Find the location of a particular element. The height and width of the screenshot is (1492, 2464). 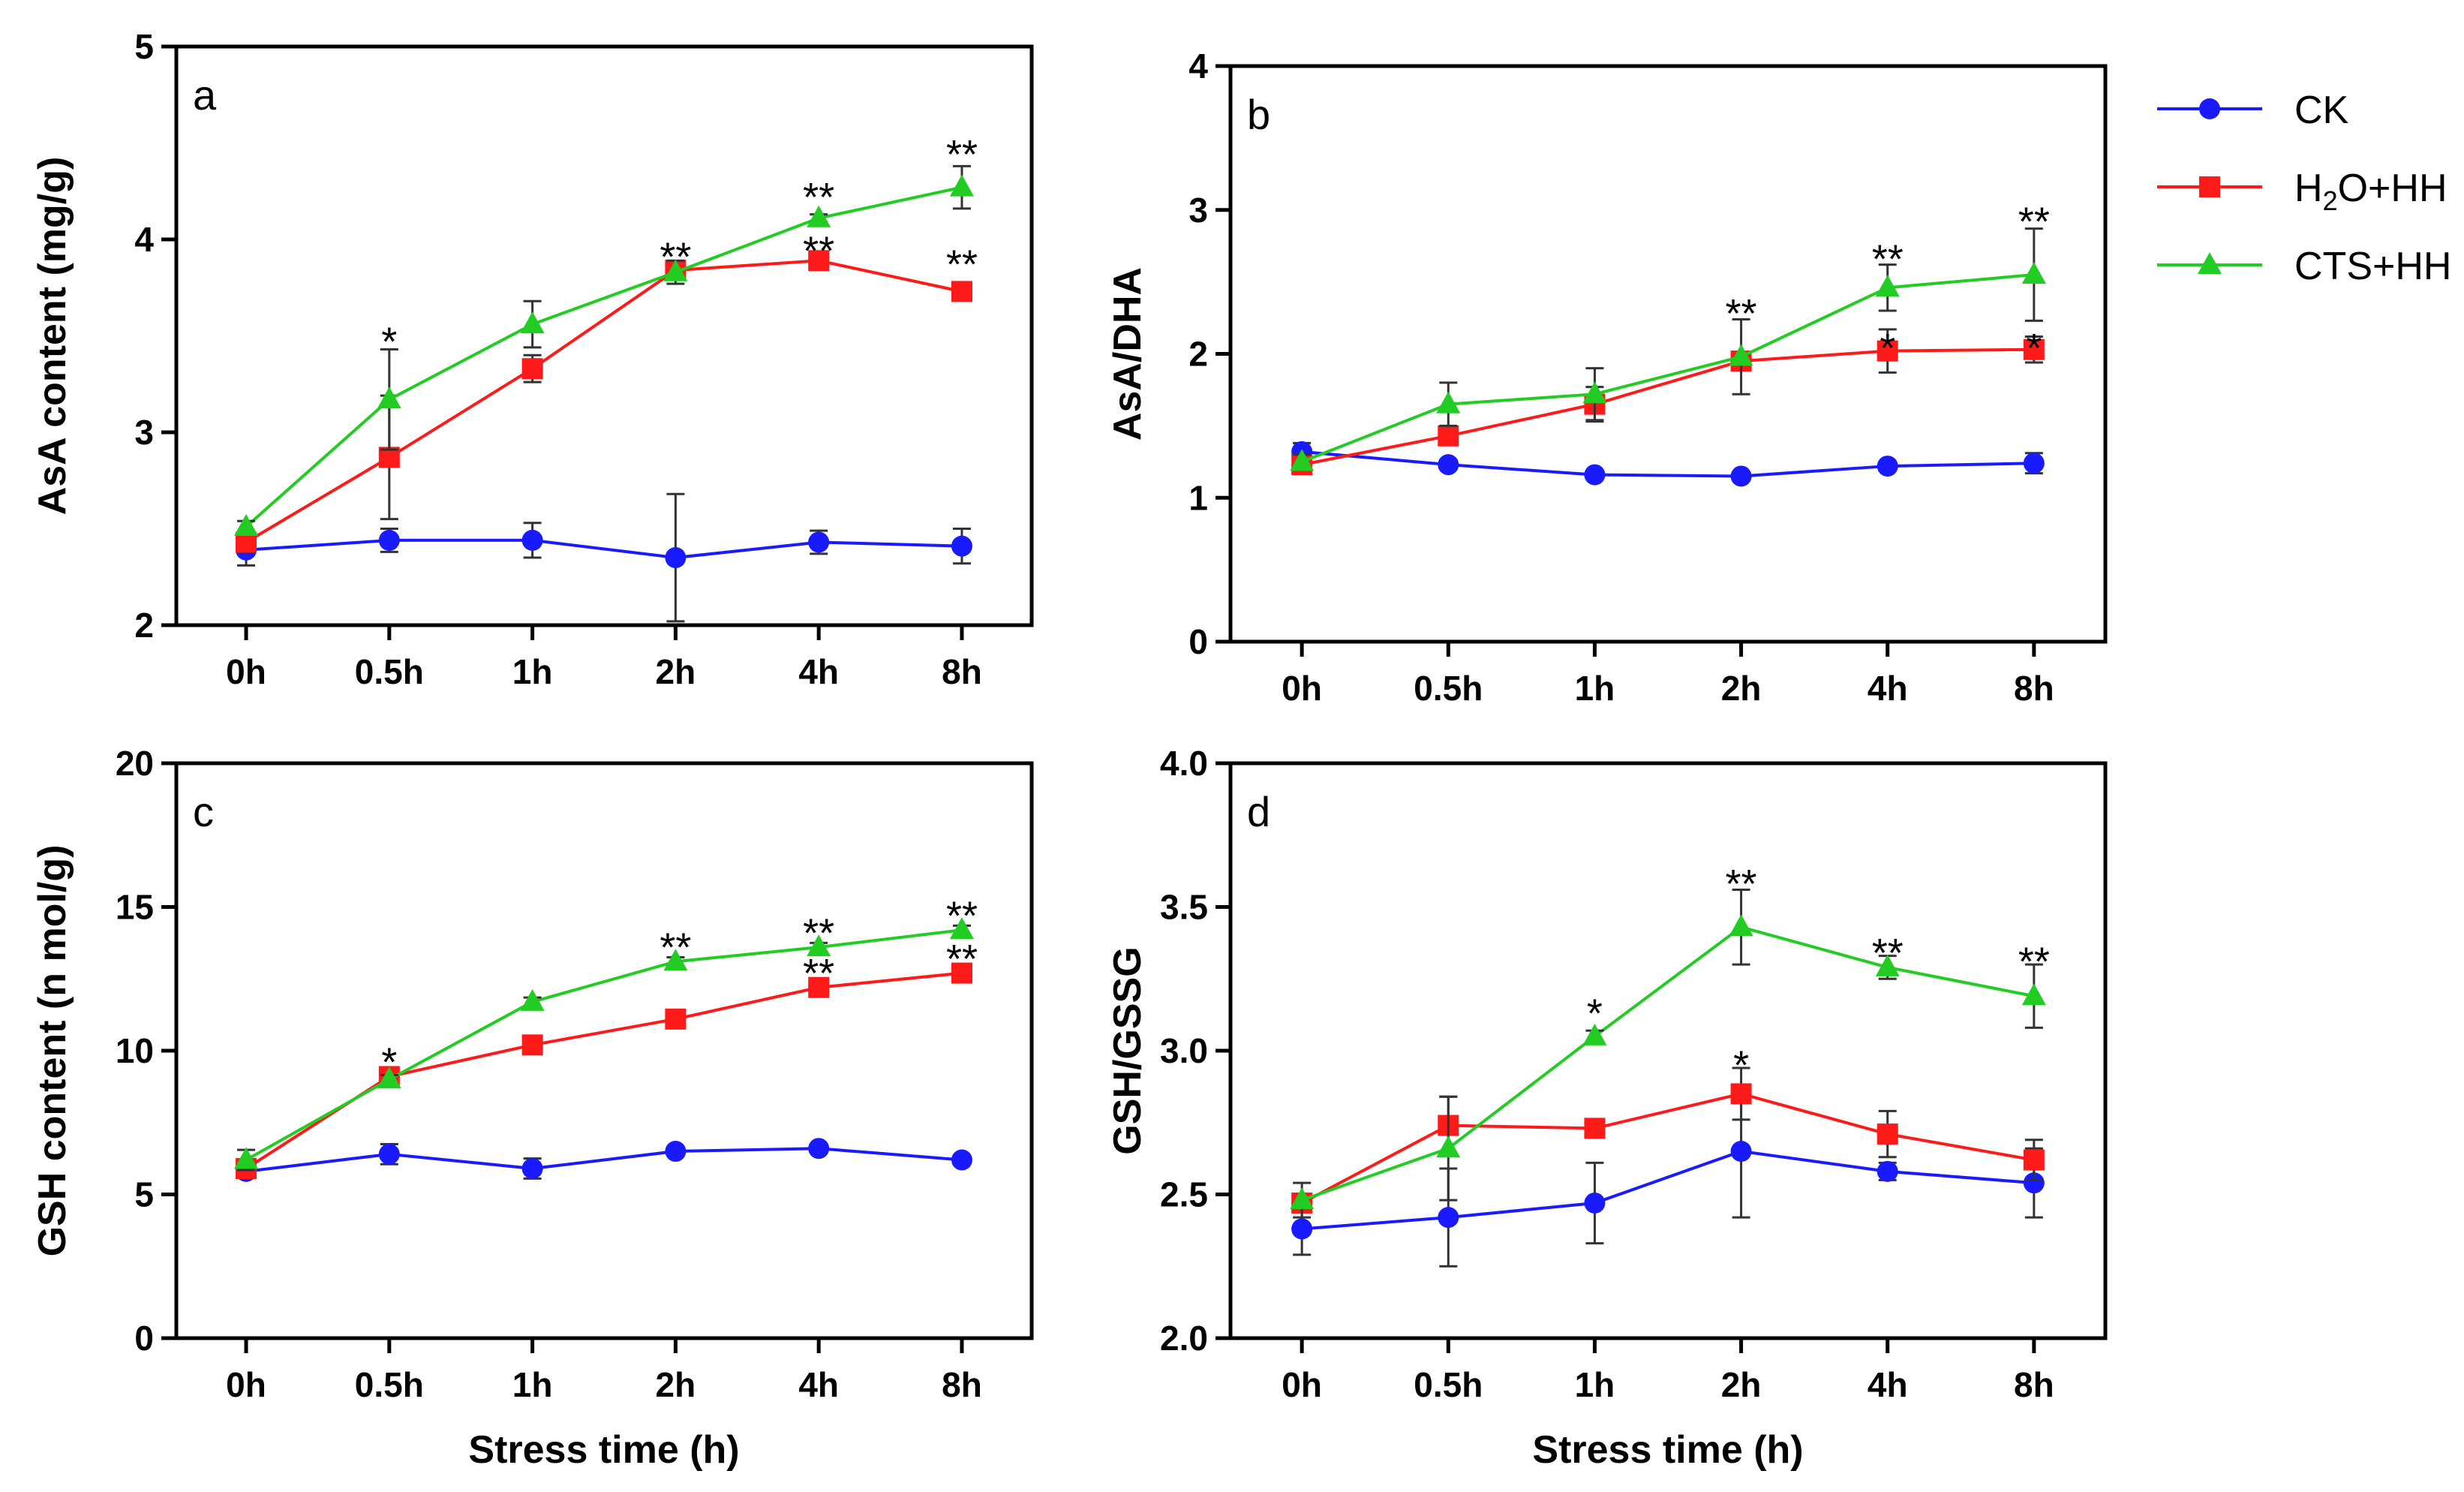

y-tick-label: 1 is located at coordinates (1198, 498).